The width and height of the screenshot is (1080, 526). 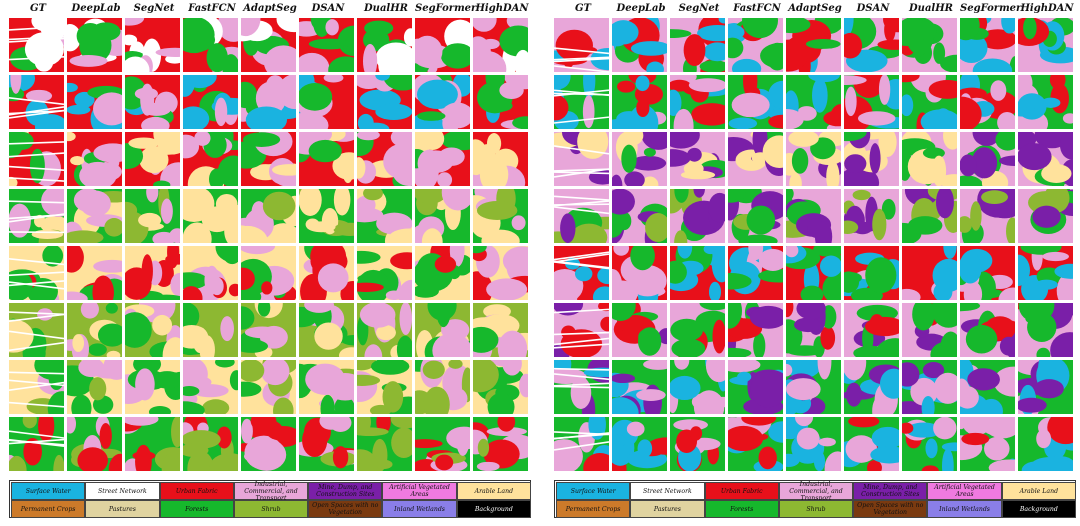 What do you see at coordinates (326, 216) in the screenshot?
I see `segmentation-map-left-r4-dsan` at bounding box center [326, 216].